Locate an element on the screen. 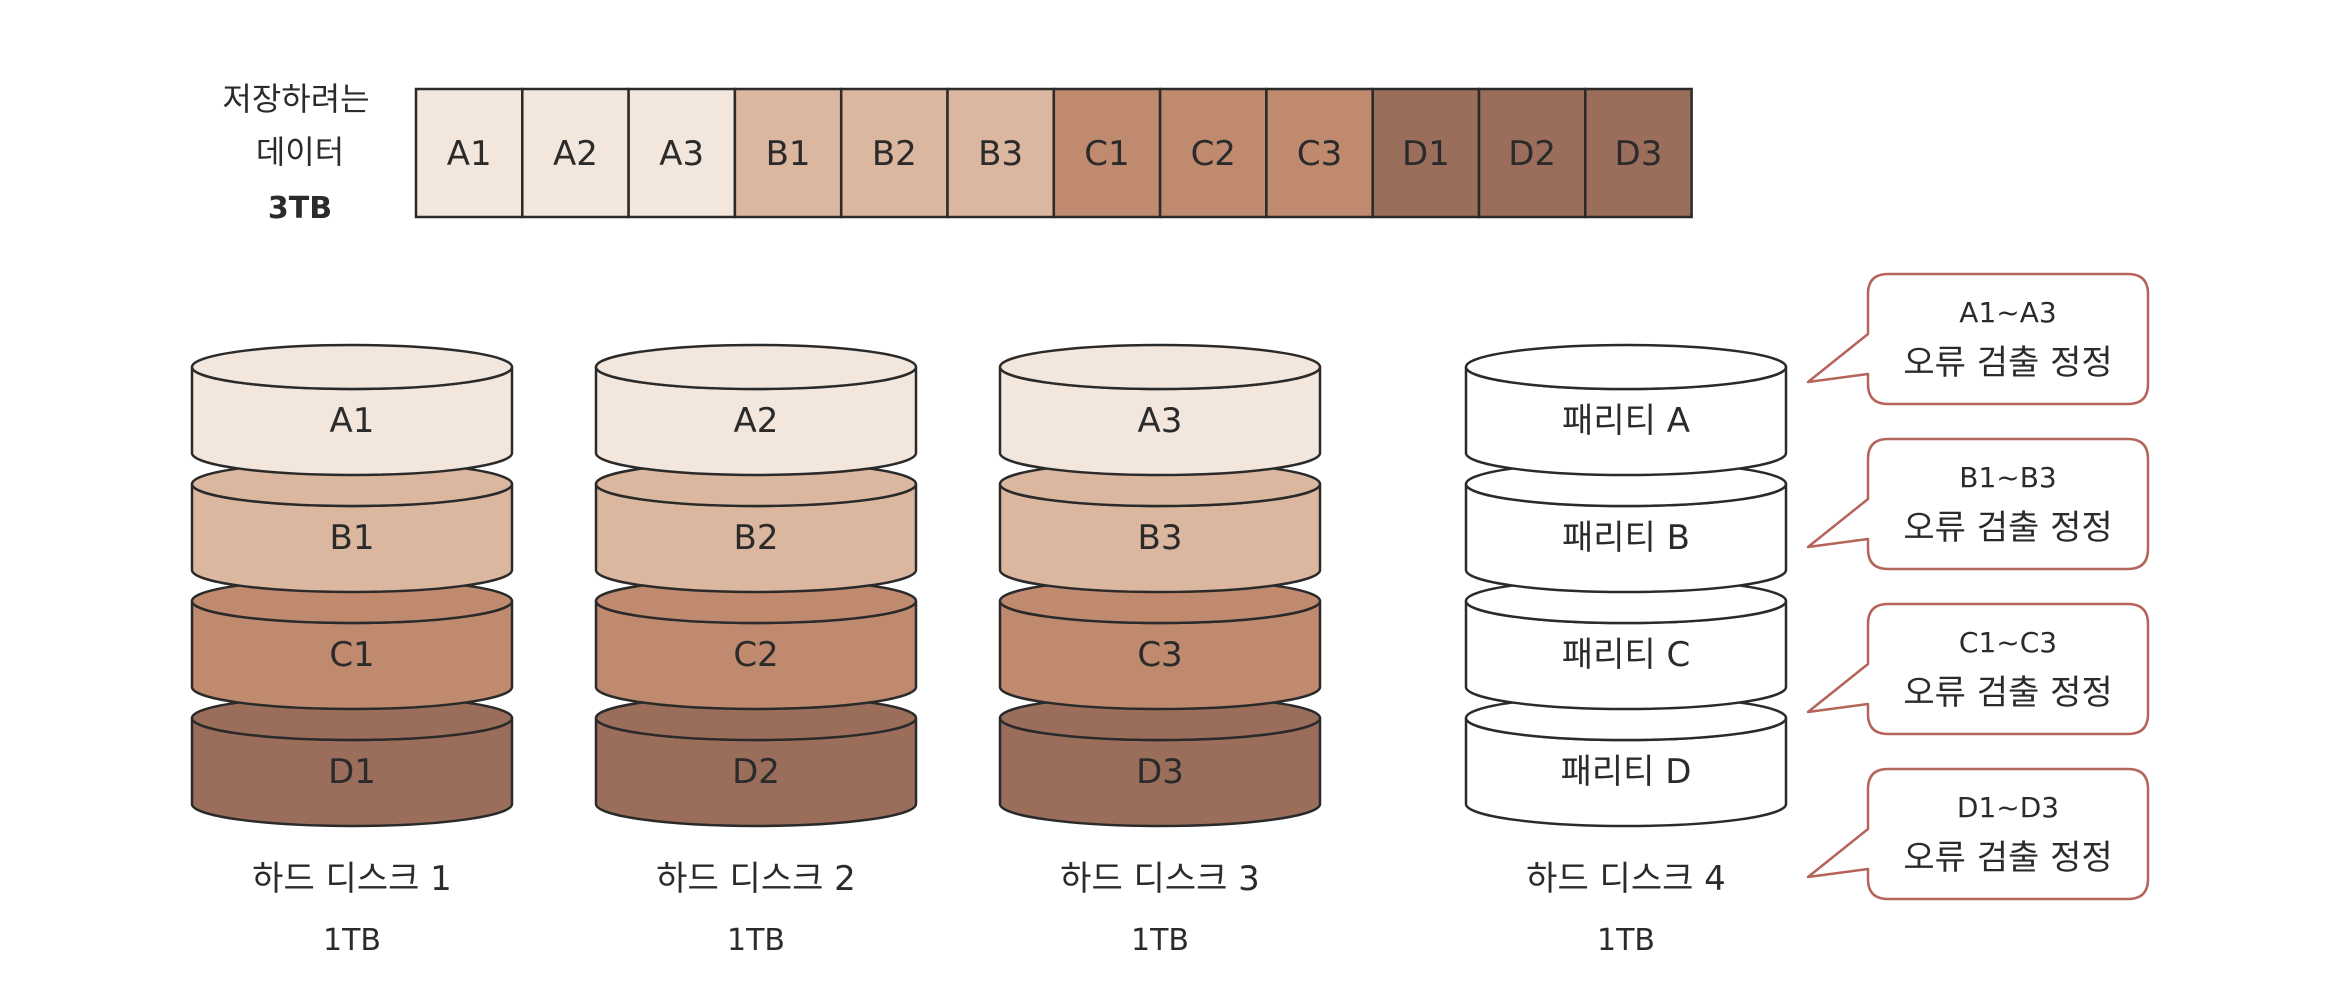 Image resolution: width=2330 pixels, height=1008 pixels. disk-slice-label: C2 is located at coordinates (755, 655).